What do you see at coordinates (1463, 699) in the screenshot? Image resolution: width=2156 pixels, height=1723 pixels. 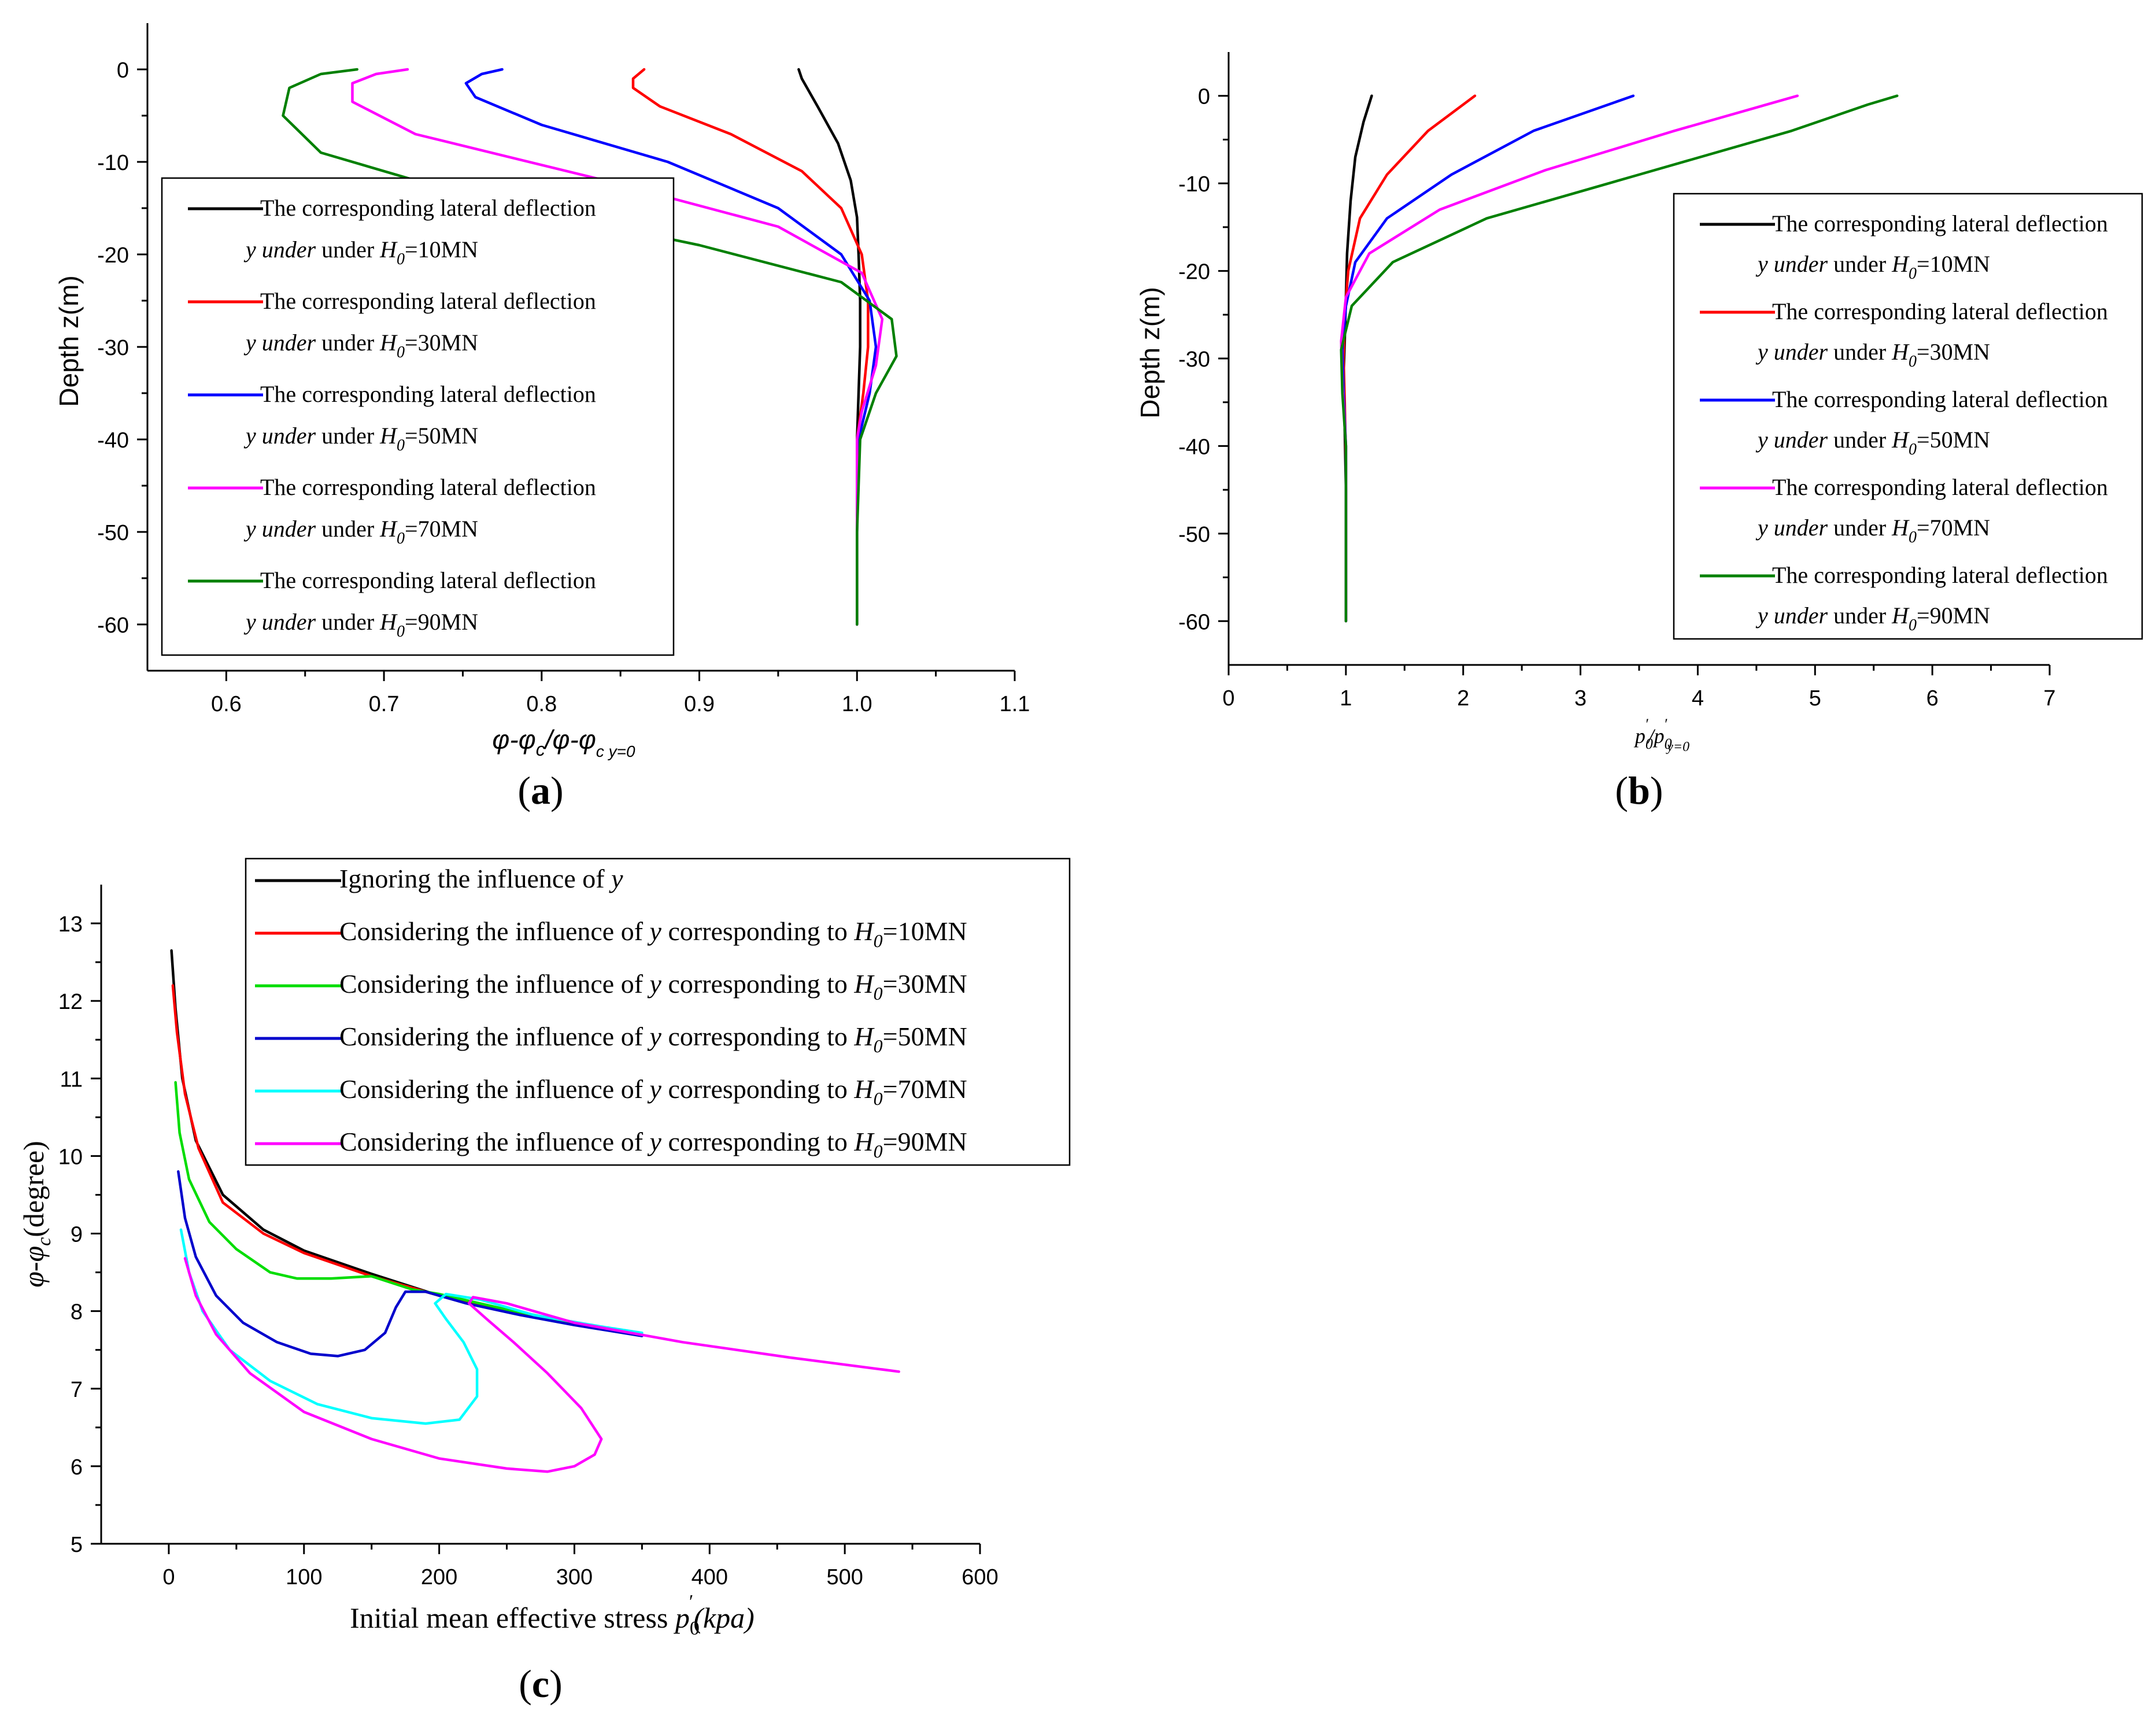 I see `x-tick-label: 2` at bounding box center [1463, 699].